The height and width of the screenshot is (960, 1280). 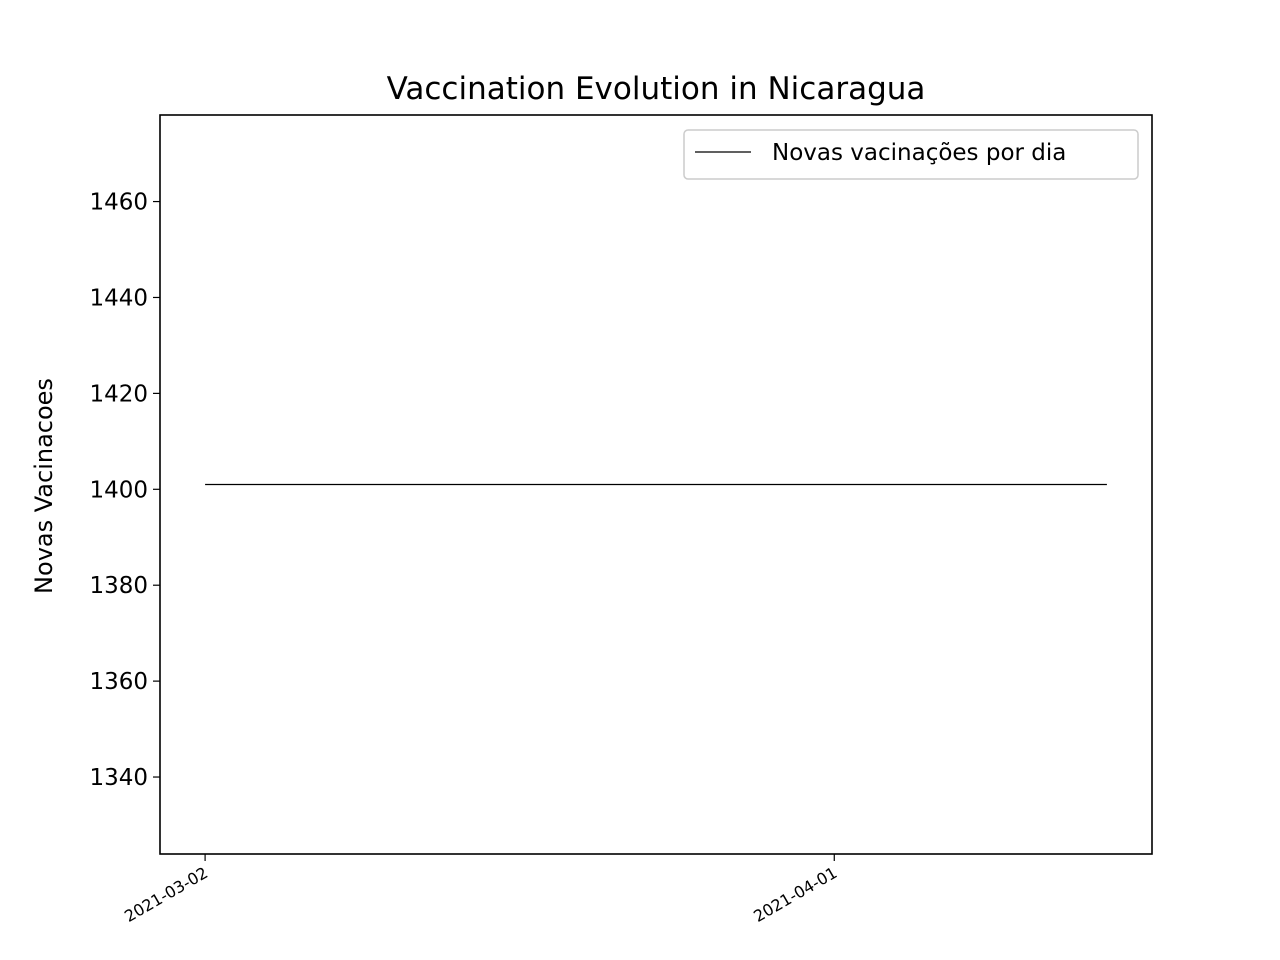 What do you see at coordinates (44, 486) in the screenshot?
I see `y-axis-label: Novas Vacinacoes` at bounding box center [44, 486].